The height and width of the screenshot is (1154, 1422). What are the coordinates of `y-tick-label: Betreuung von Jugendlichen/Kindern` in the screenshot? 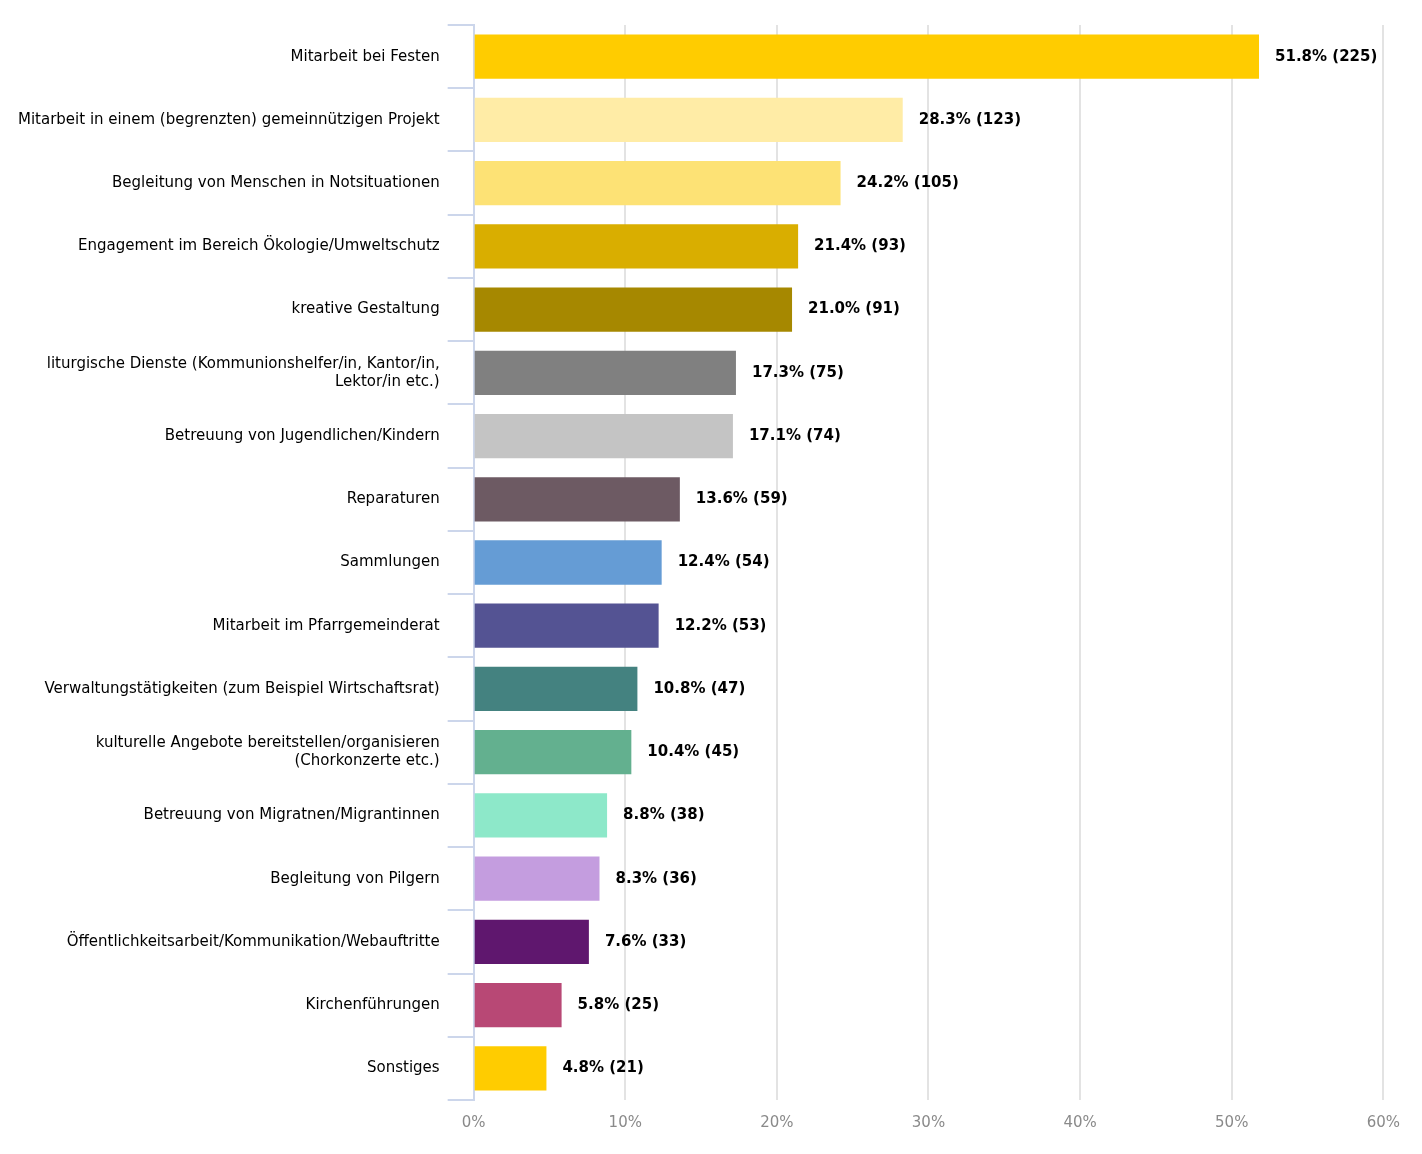 It's located at (302, 434).